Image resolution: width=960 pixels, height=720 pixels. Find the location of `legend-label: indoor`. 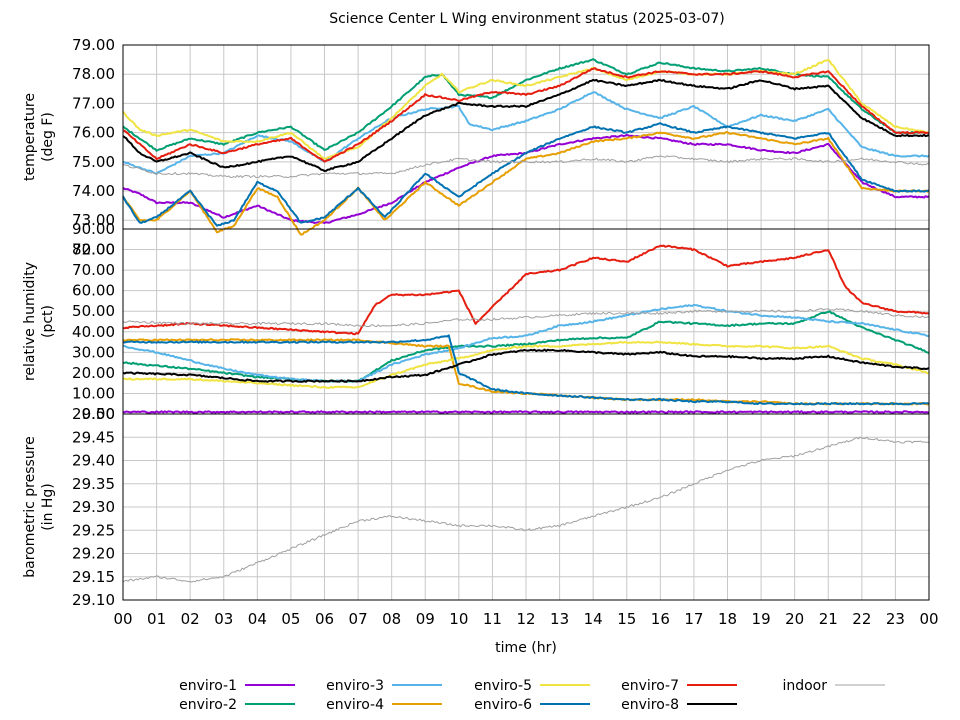

legend-label: indoor is located at coordinates (804, 686).